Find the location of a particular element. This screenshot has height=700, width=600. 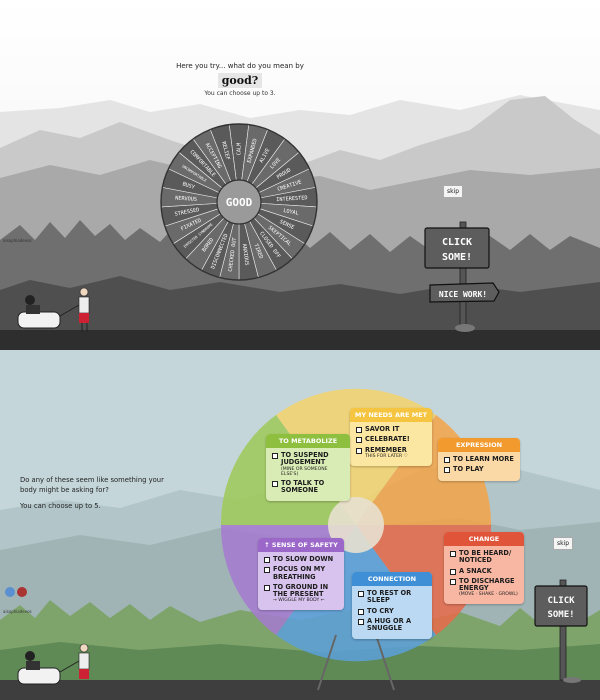

prompt-instructions: You can choose up to 3. is located at coordinates (240, 93).